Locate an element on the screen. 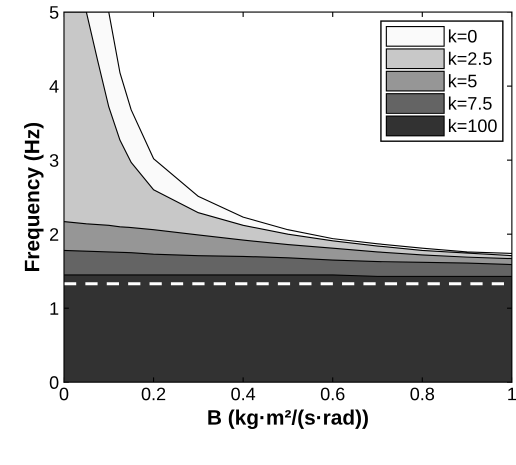  x-tick-label: 0.2 is located at coordinates (154, 394).